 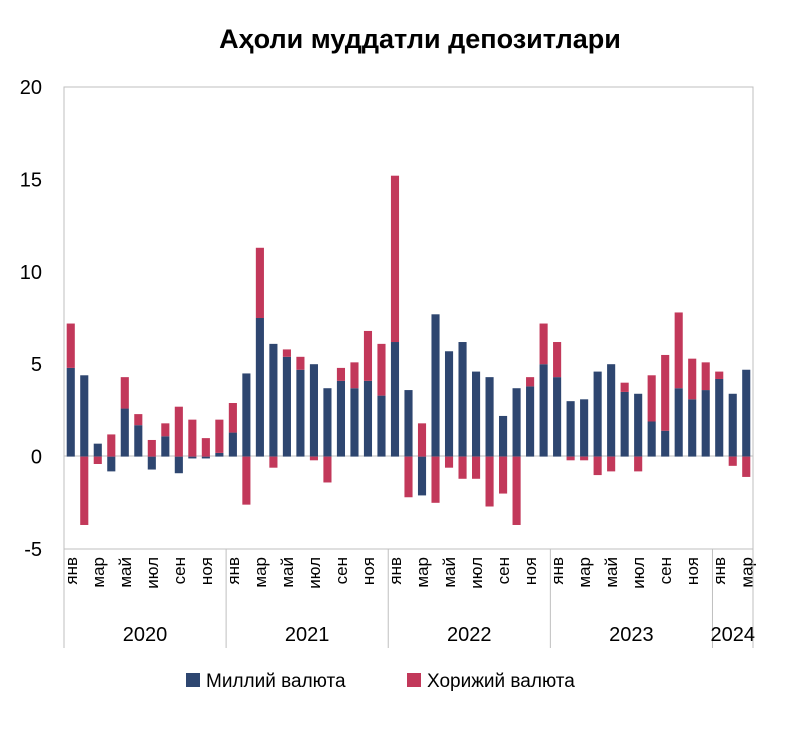 What do you see at coordinates (145, 635) in the screenshot?
I see `year-label: 2020` at bounding box center [145, 635].